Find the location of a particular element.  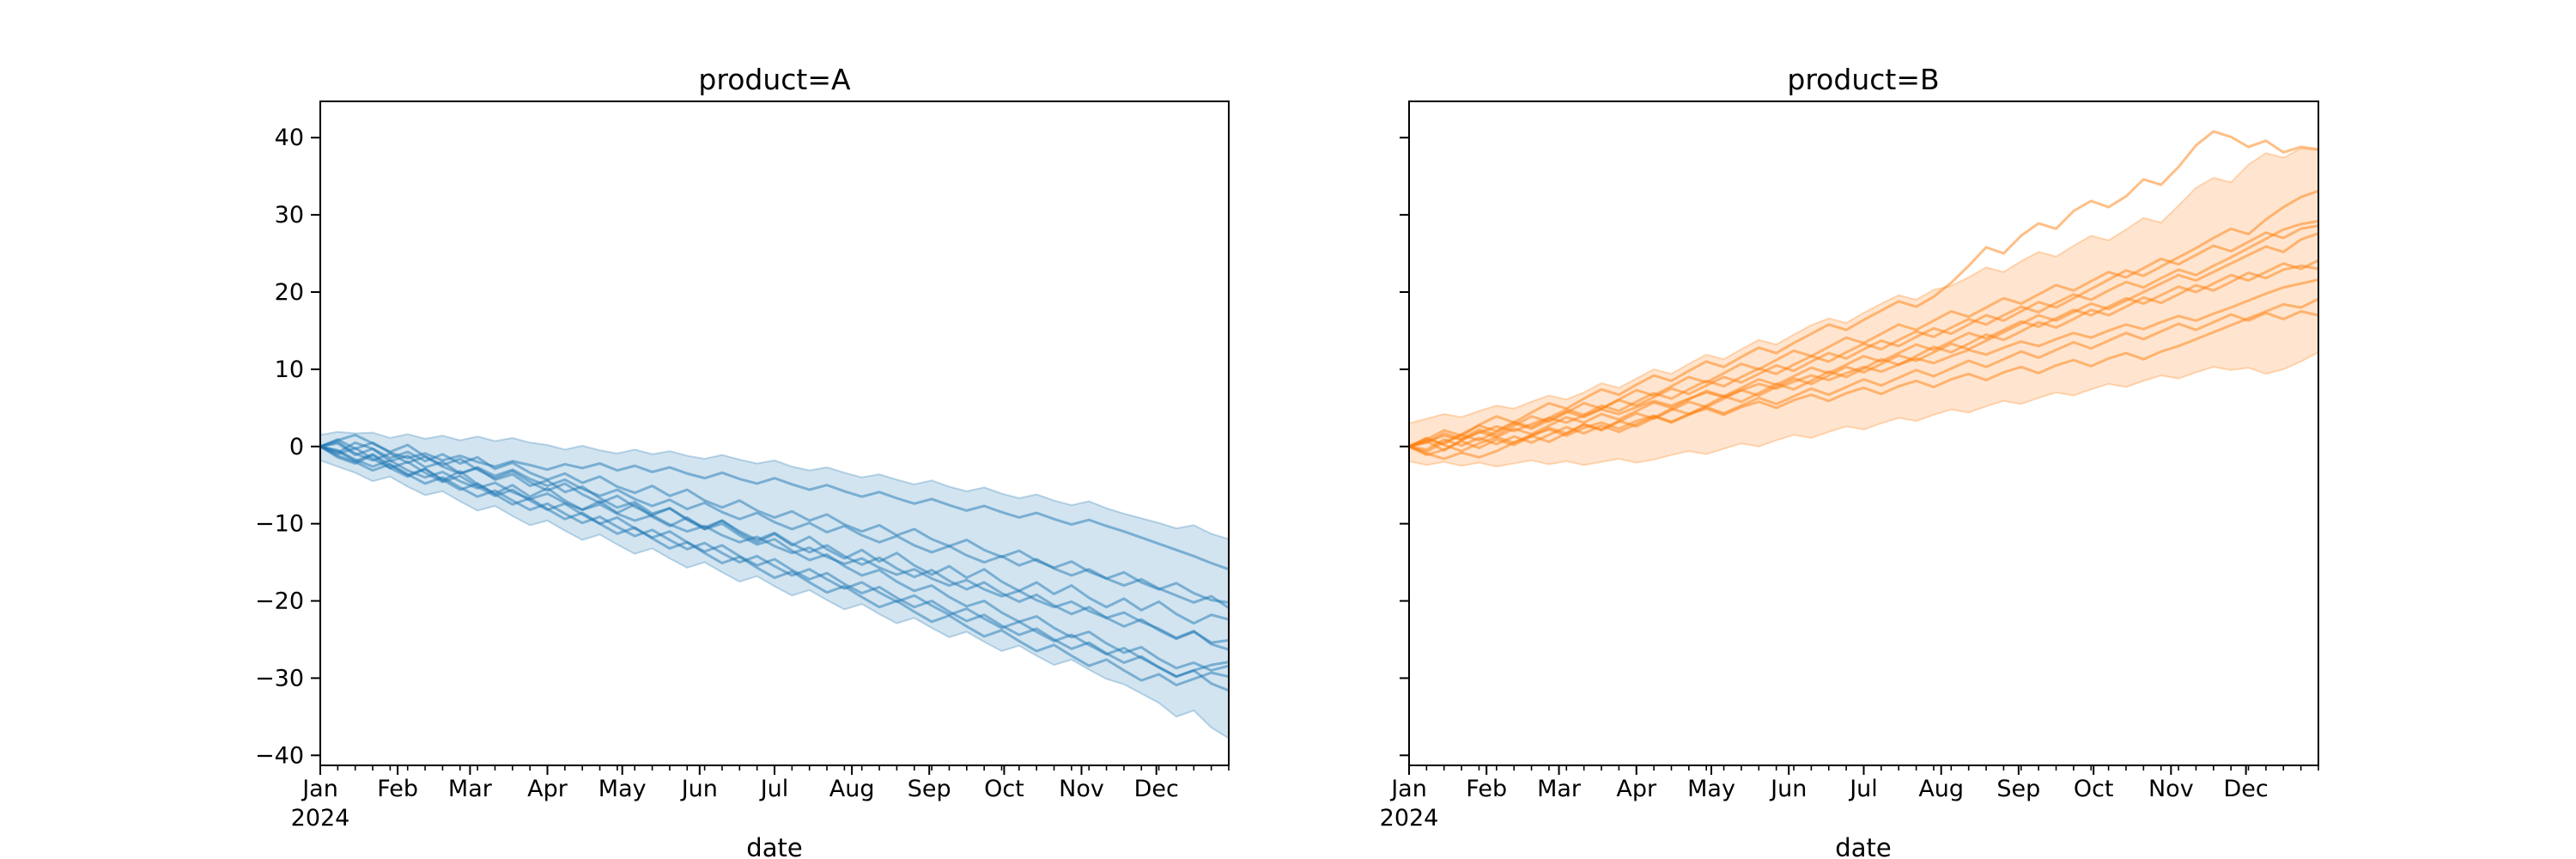

uncertainty-band is located at coordinates (1864, 308).